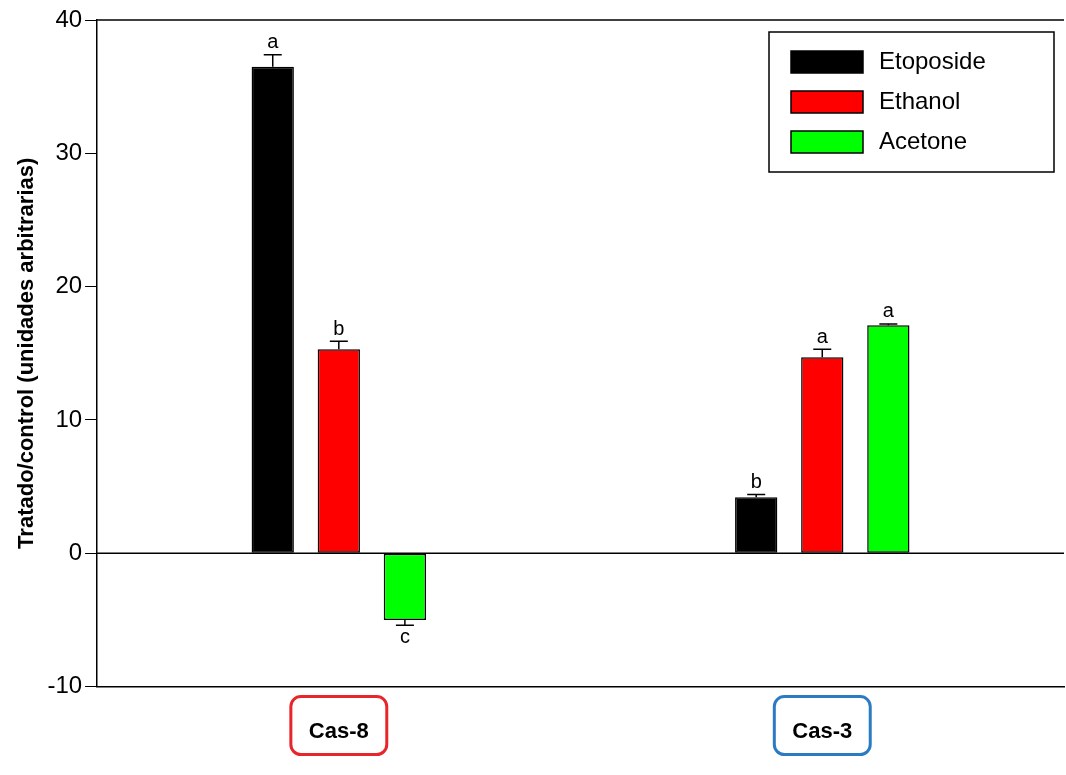 The height and width of the screenshot is (775, 1066). I want to click on y-tick-label: -10, so click(65, 685).